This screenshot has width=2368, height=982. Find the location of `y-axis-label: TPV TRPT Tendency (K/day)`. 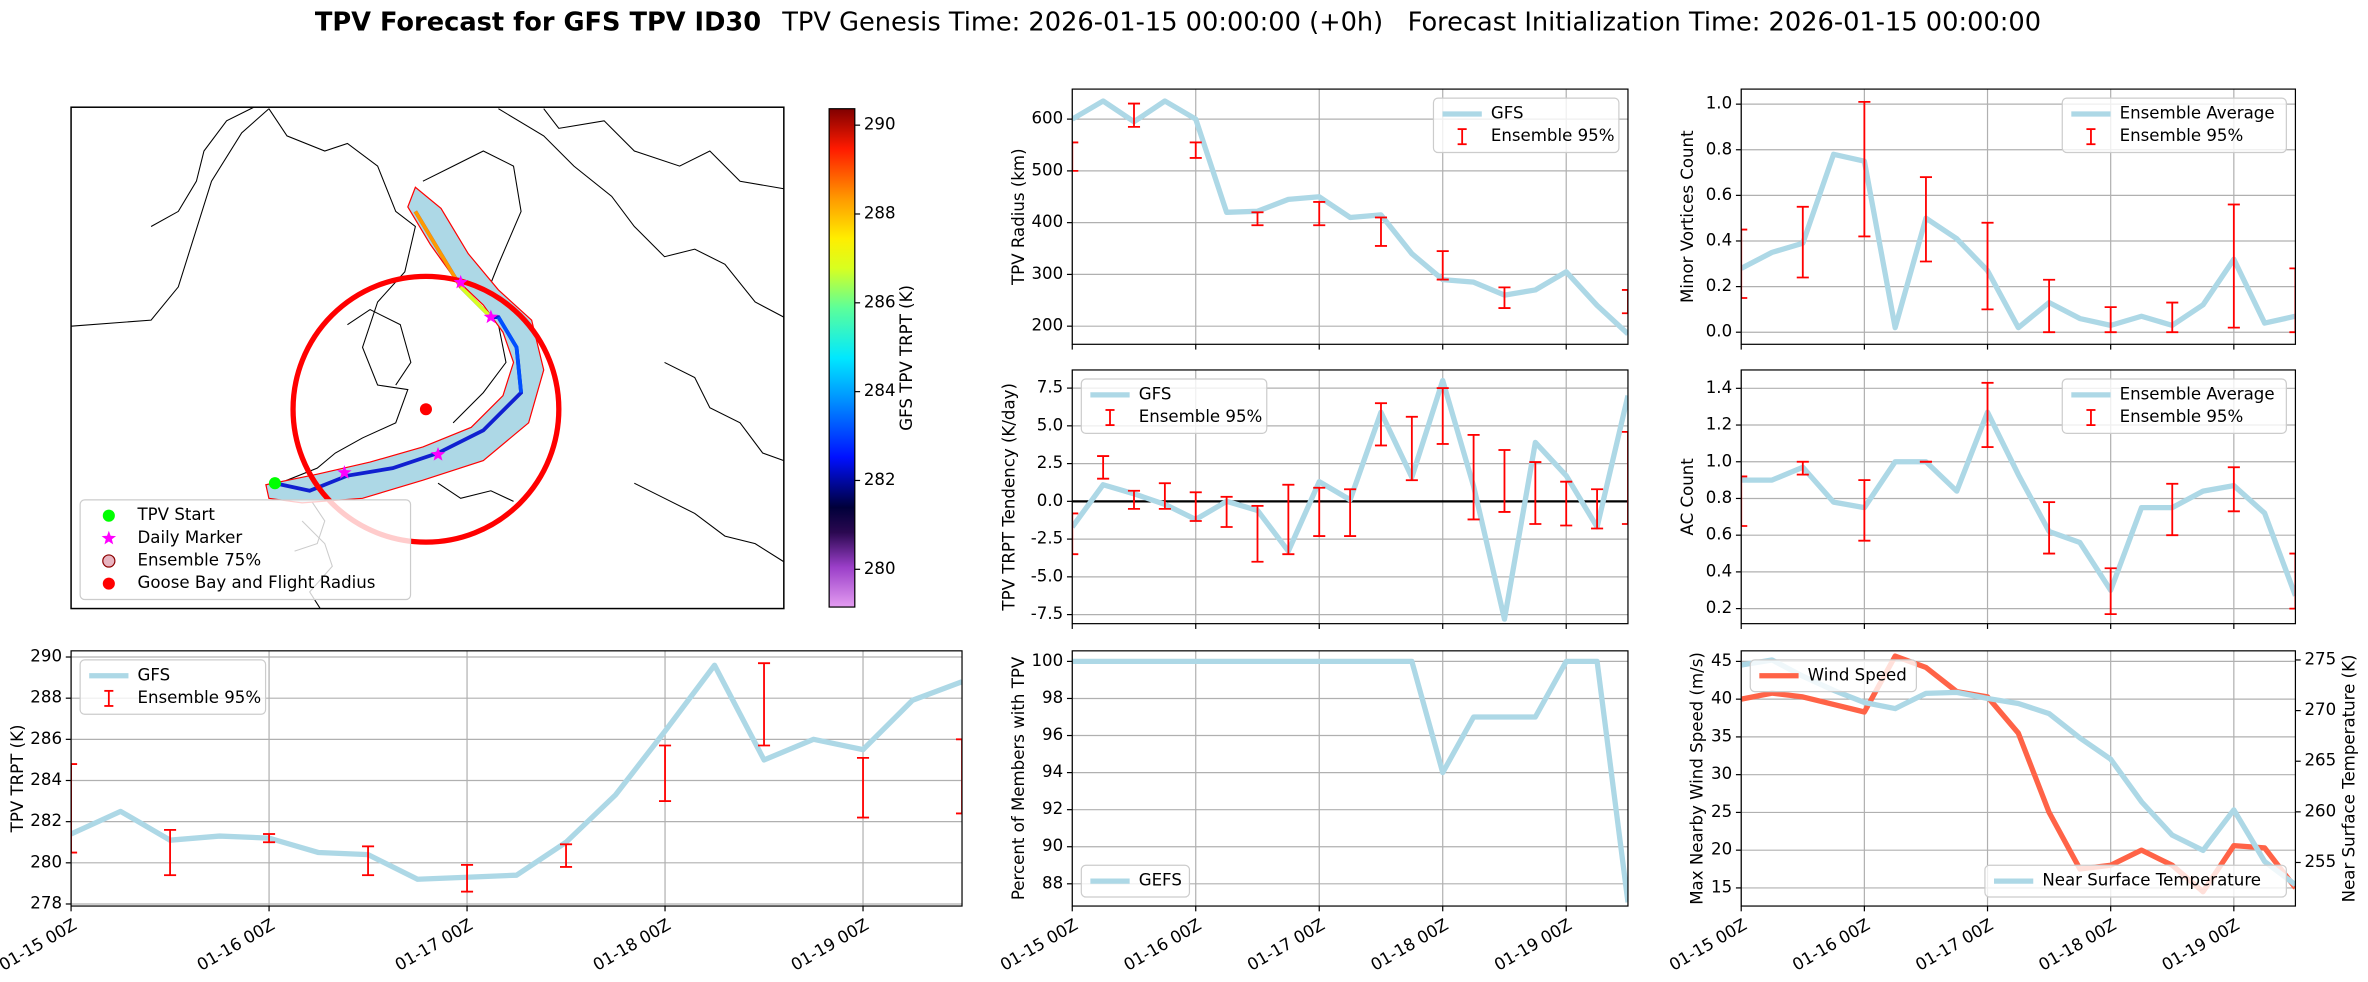

y-axis-label: TPV TRPT Tendency (K/day) is located at coordinates (1009, 497).